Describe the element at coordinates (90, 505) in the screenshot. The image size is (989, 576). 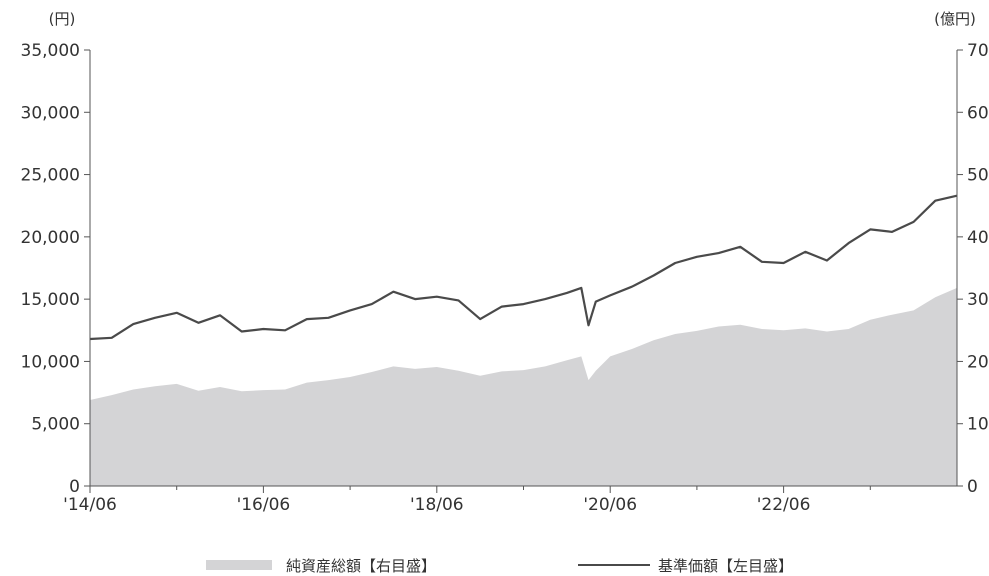
I see `x-tick-label: '14/06` at that location.